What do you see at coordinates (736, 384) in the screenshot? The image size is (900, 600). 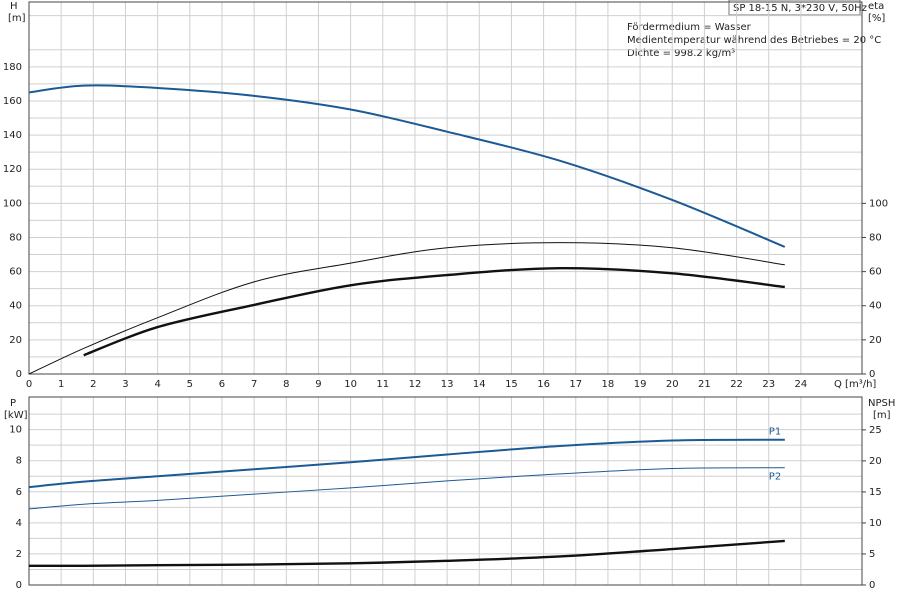 I see `x-tick-label: 22` at bounding box center [736, 384].